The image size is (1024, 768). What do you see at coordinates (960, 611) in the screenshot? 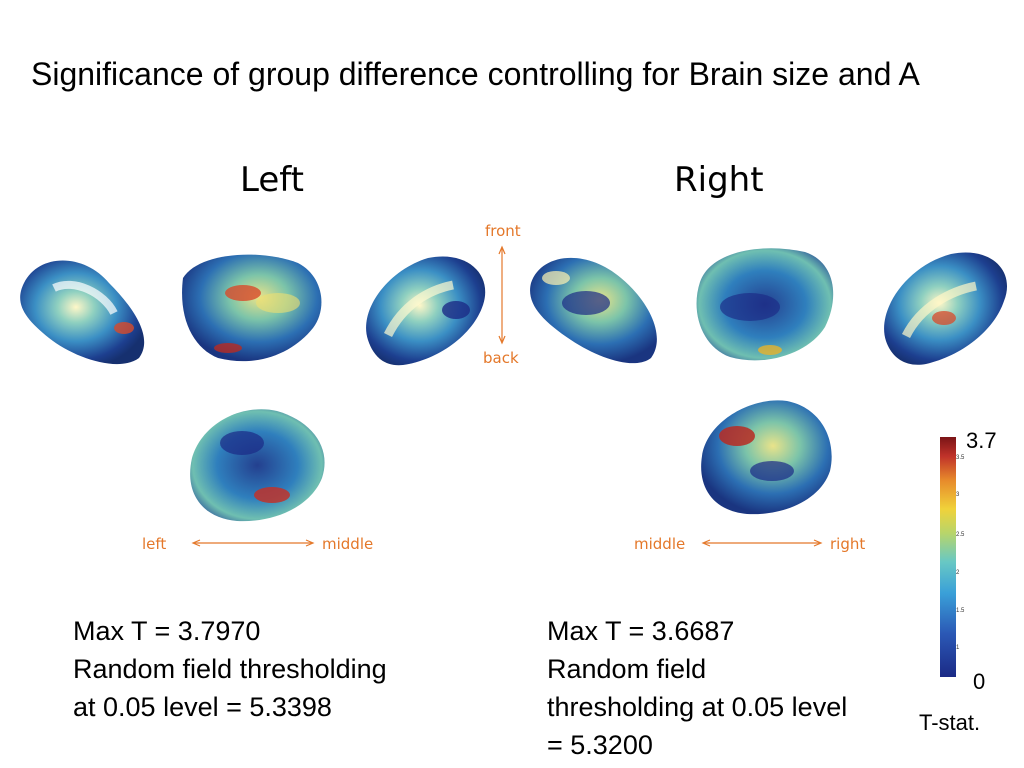
I see `colorbar-tick: 1.5` at bounding box center [960, 611].